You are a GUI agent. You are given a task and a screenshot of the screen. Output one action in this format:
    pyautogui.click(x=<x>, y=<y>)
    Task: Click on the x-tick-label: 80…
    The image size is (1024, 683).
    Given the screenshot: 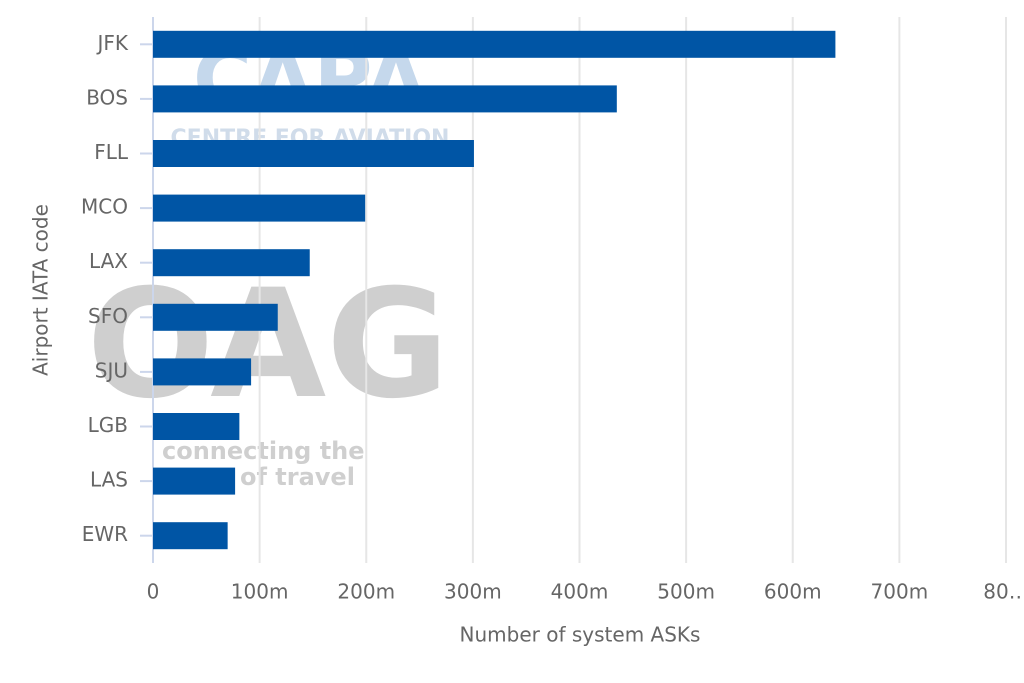 What is the action you would take?
    pyautogui.click(x=1003, y=592)
    